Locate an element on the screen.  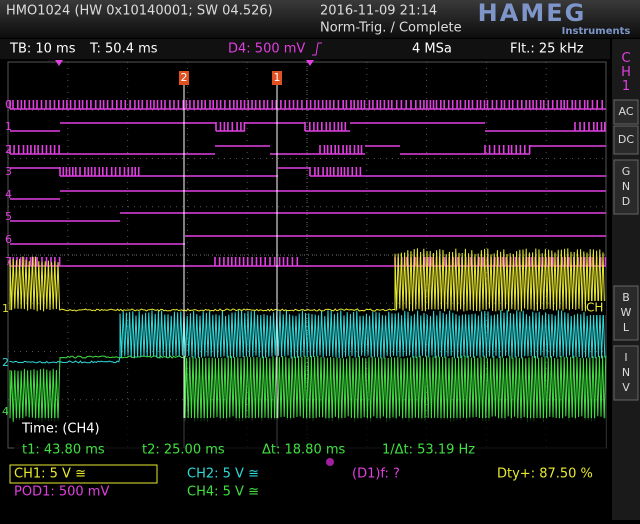
analog-marker: 2 is located at coordinates (5, 362).